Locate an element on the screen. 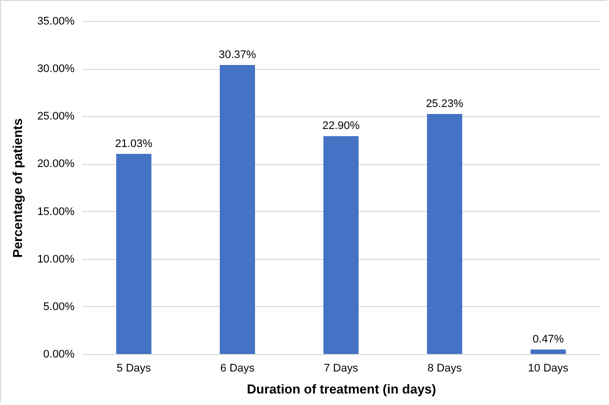 This screenshot has height=405, width=609. x-axis-title: Duration of treatment (in days) is located at coordinates (341, 389).